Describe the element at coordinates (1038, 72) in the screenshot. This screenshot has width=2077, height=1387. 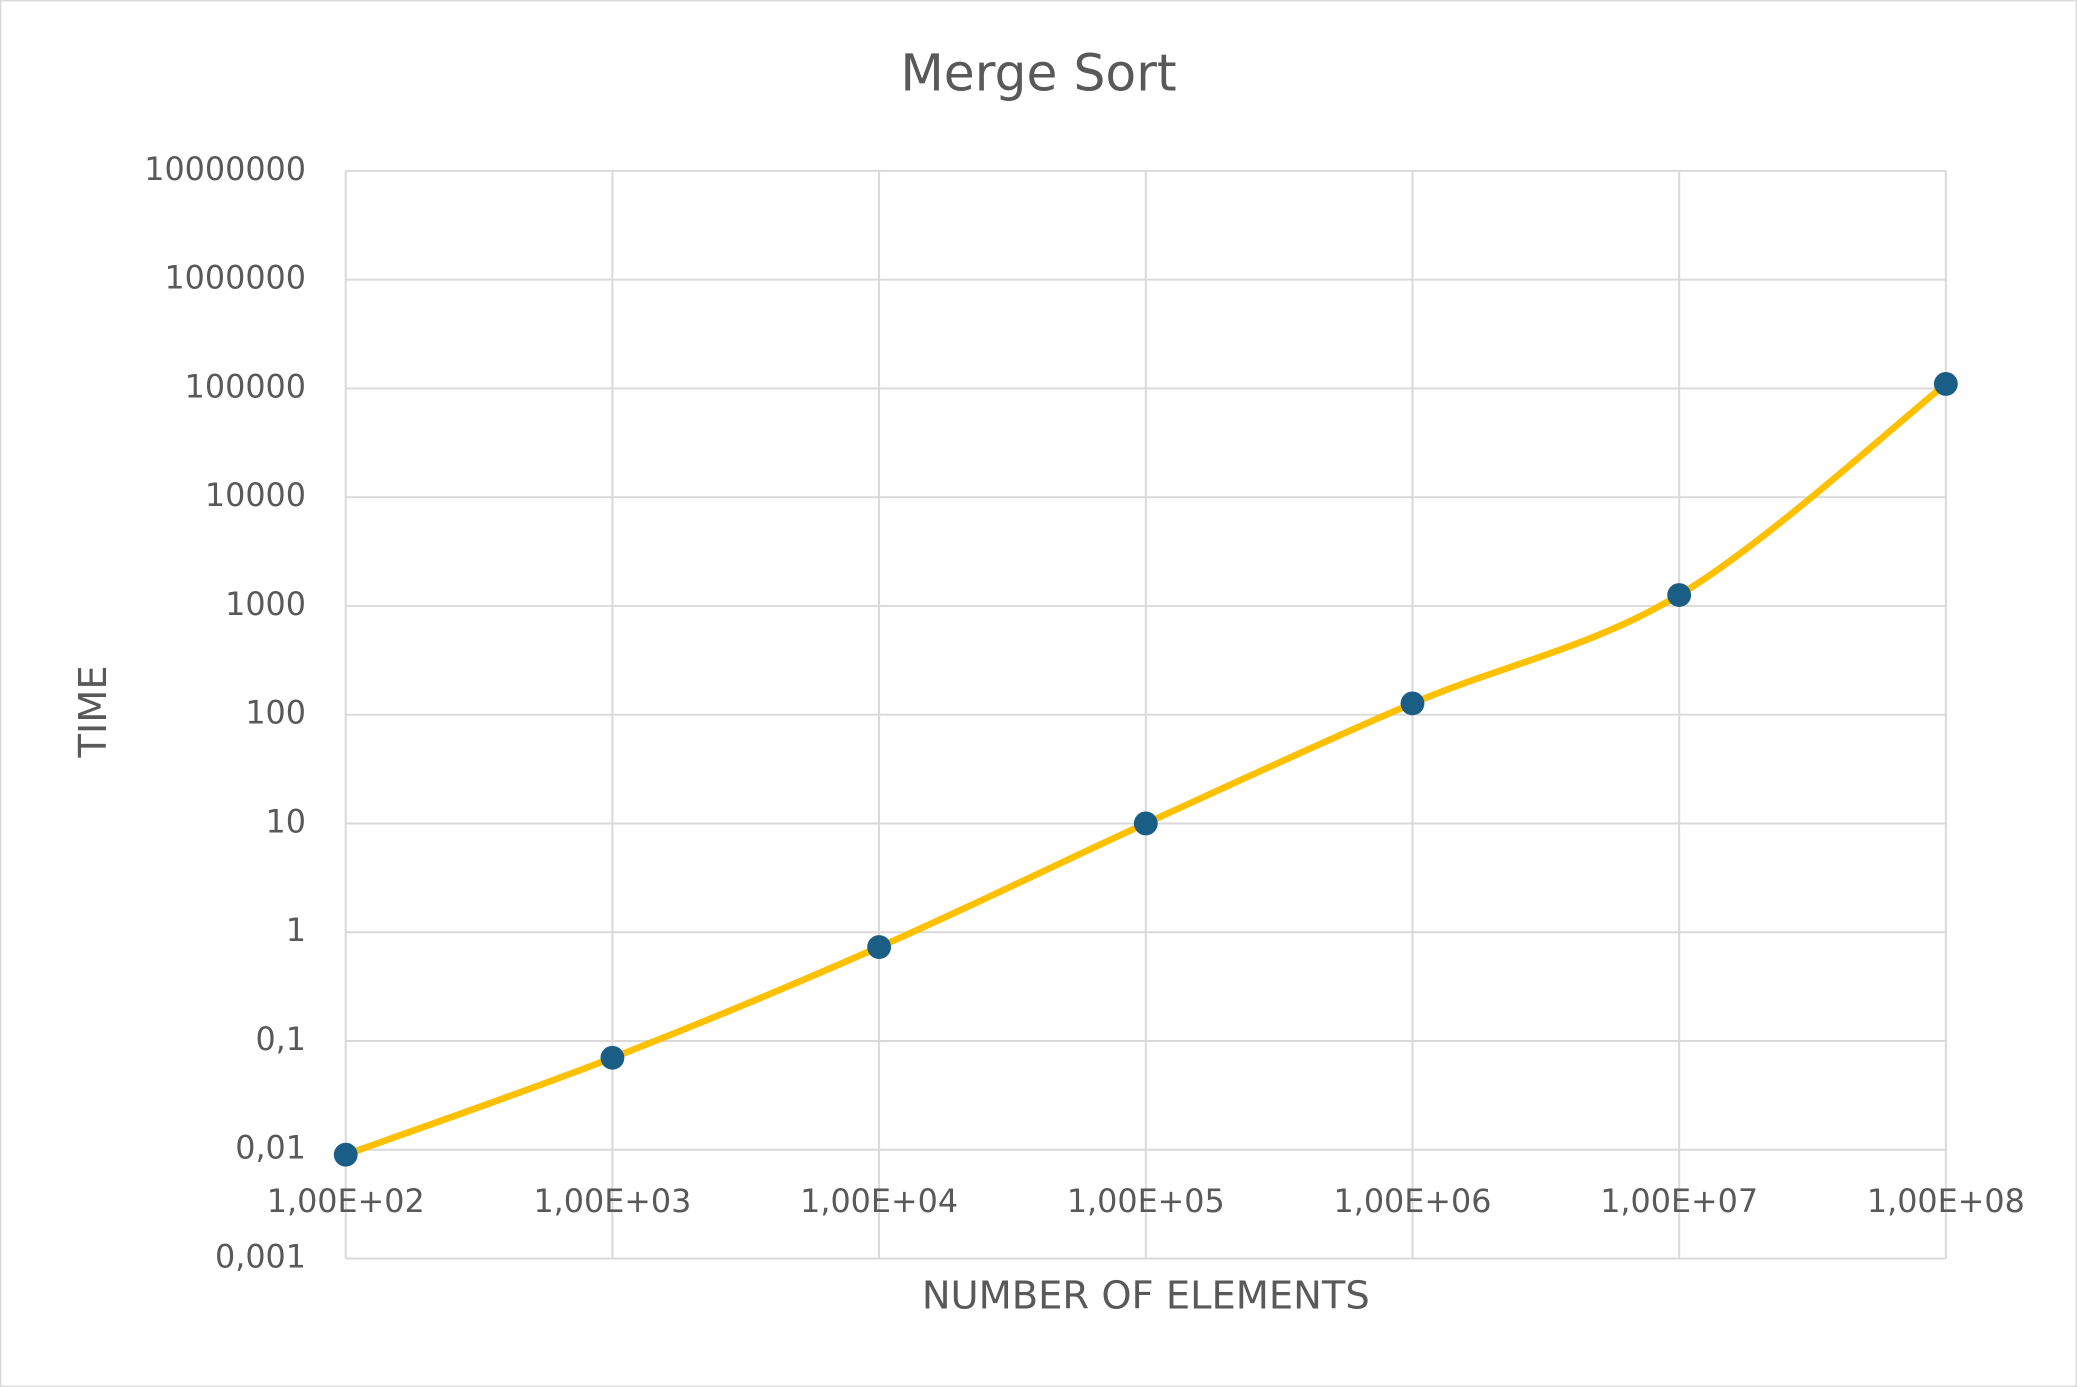
I see `chart-title: Merge Sort` at that location.